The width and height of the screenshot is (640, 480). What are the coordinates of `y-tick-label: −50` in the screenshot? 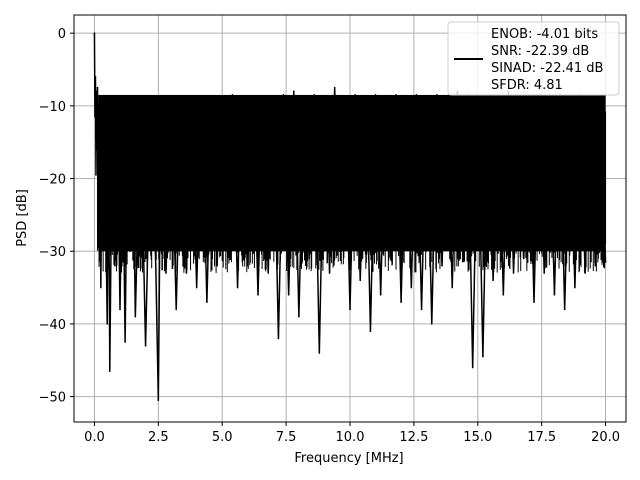 It's located at (52, 398).